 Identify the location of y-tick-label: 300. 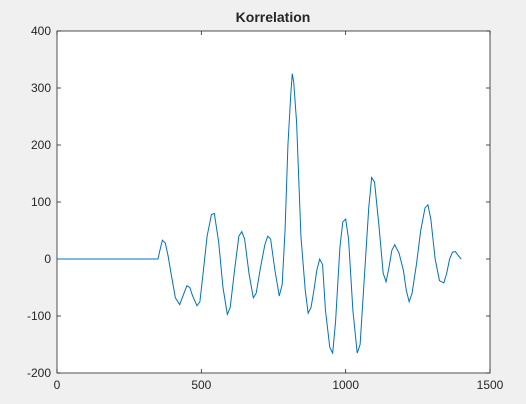
(41, 88).